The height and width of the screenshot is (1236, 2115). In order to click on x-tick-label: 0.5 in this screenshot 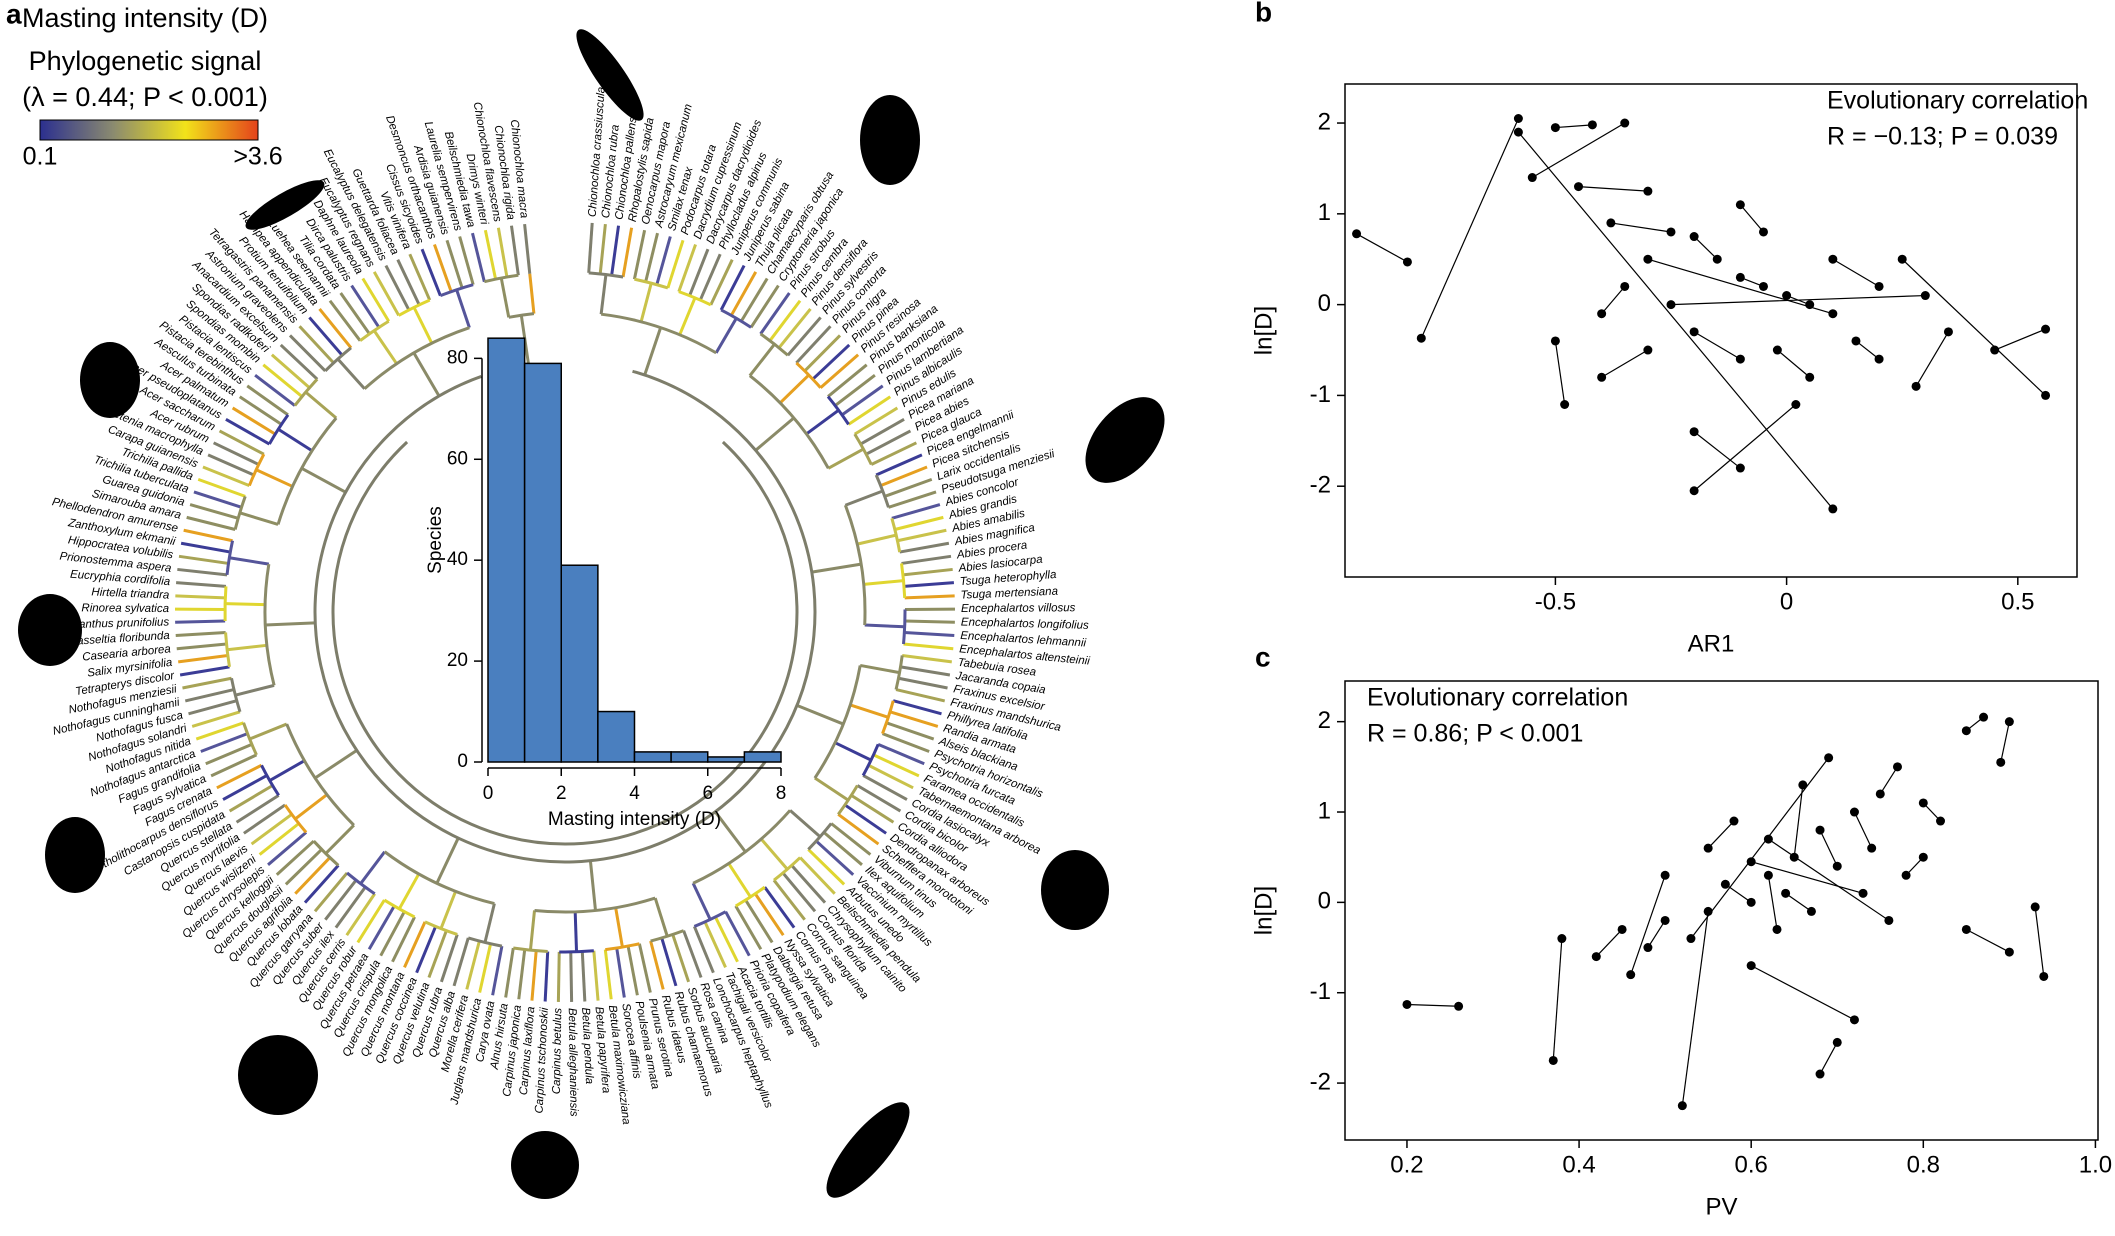, I will do `click(2017, 601)`.